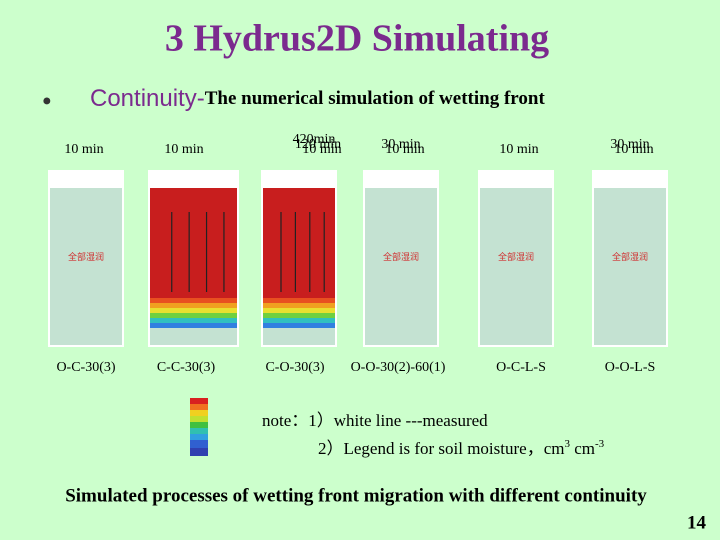 This screenshot has width=720, height=540. Describe the element at coordinates (567, 444) in the screenshot. I see `note-sup: 3` at that location.